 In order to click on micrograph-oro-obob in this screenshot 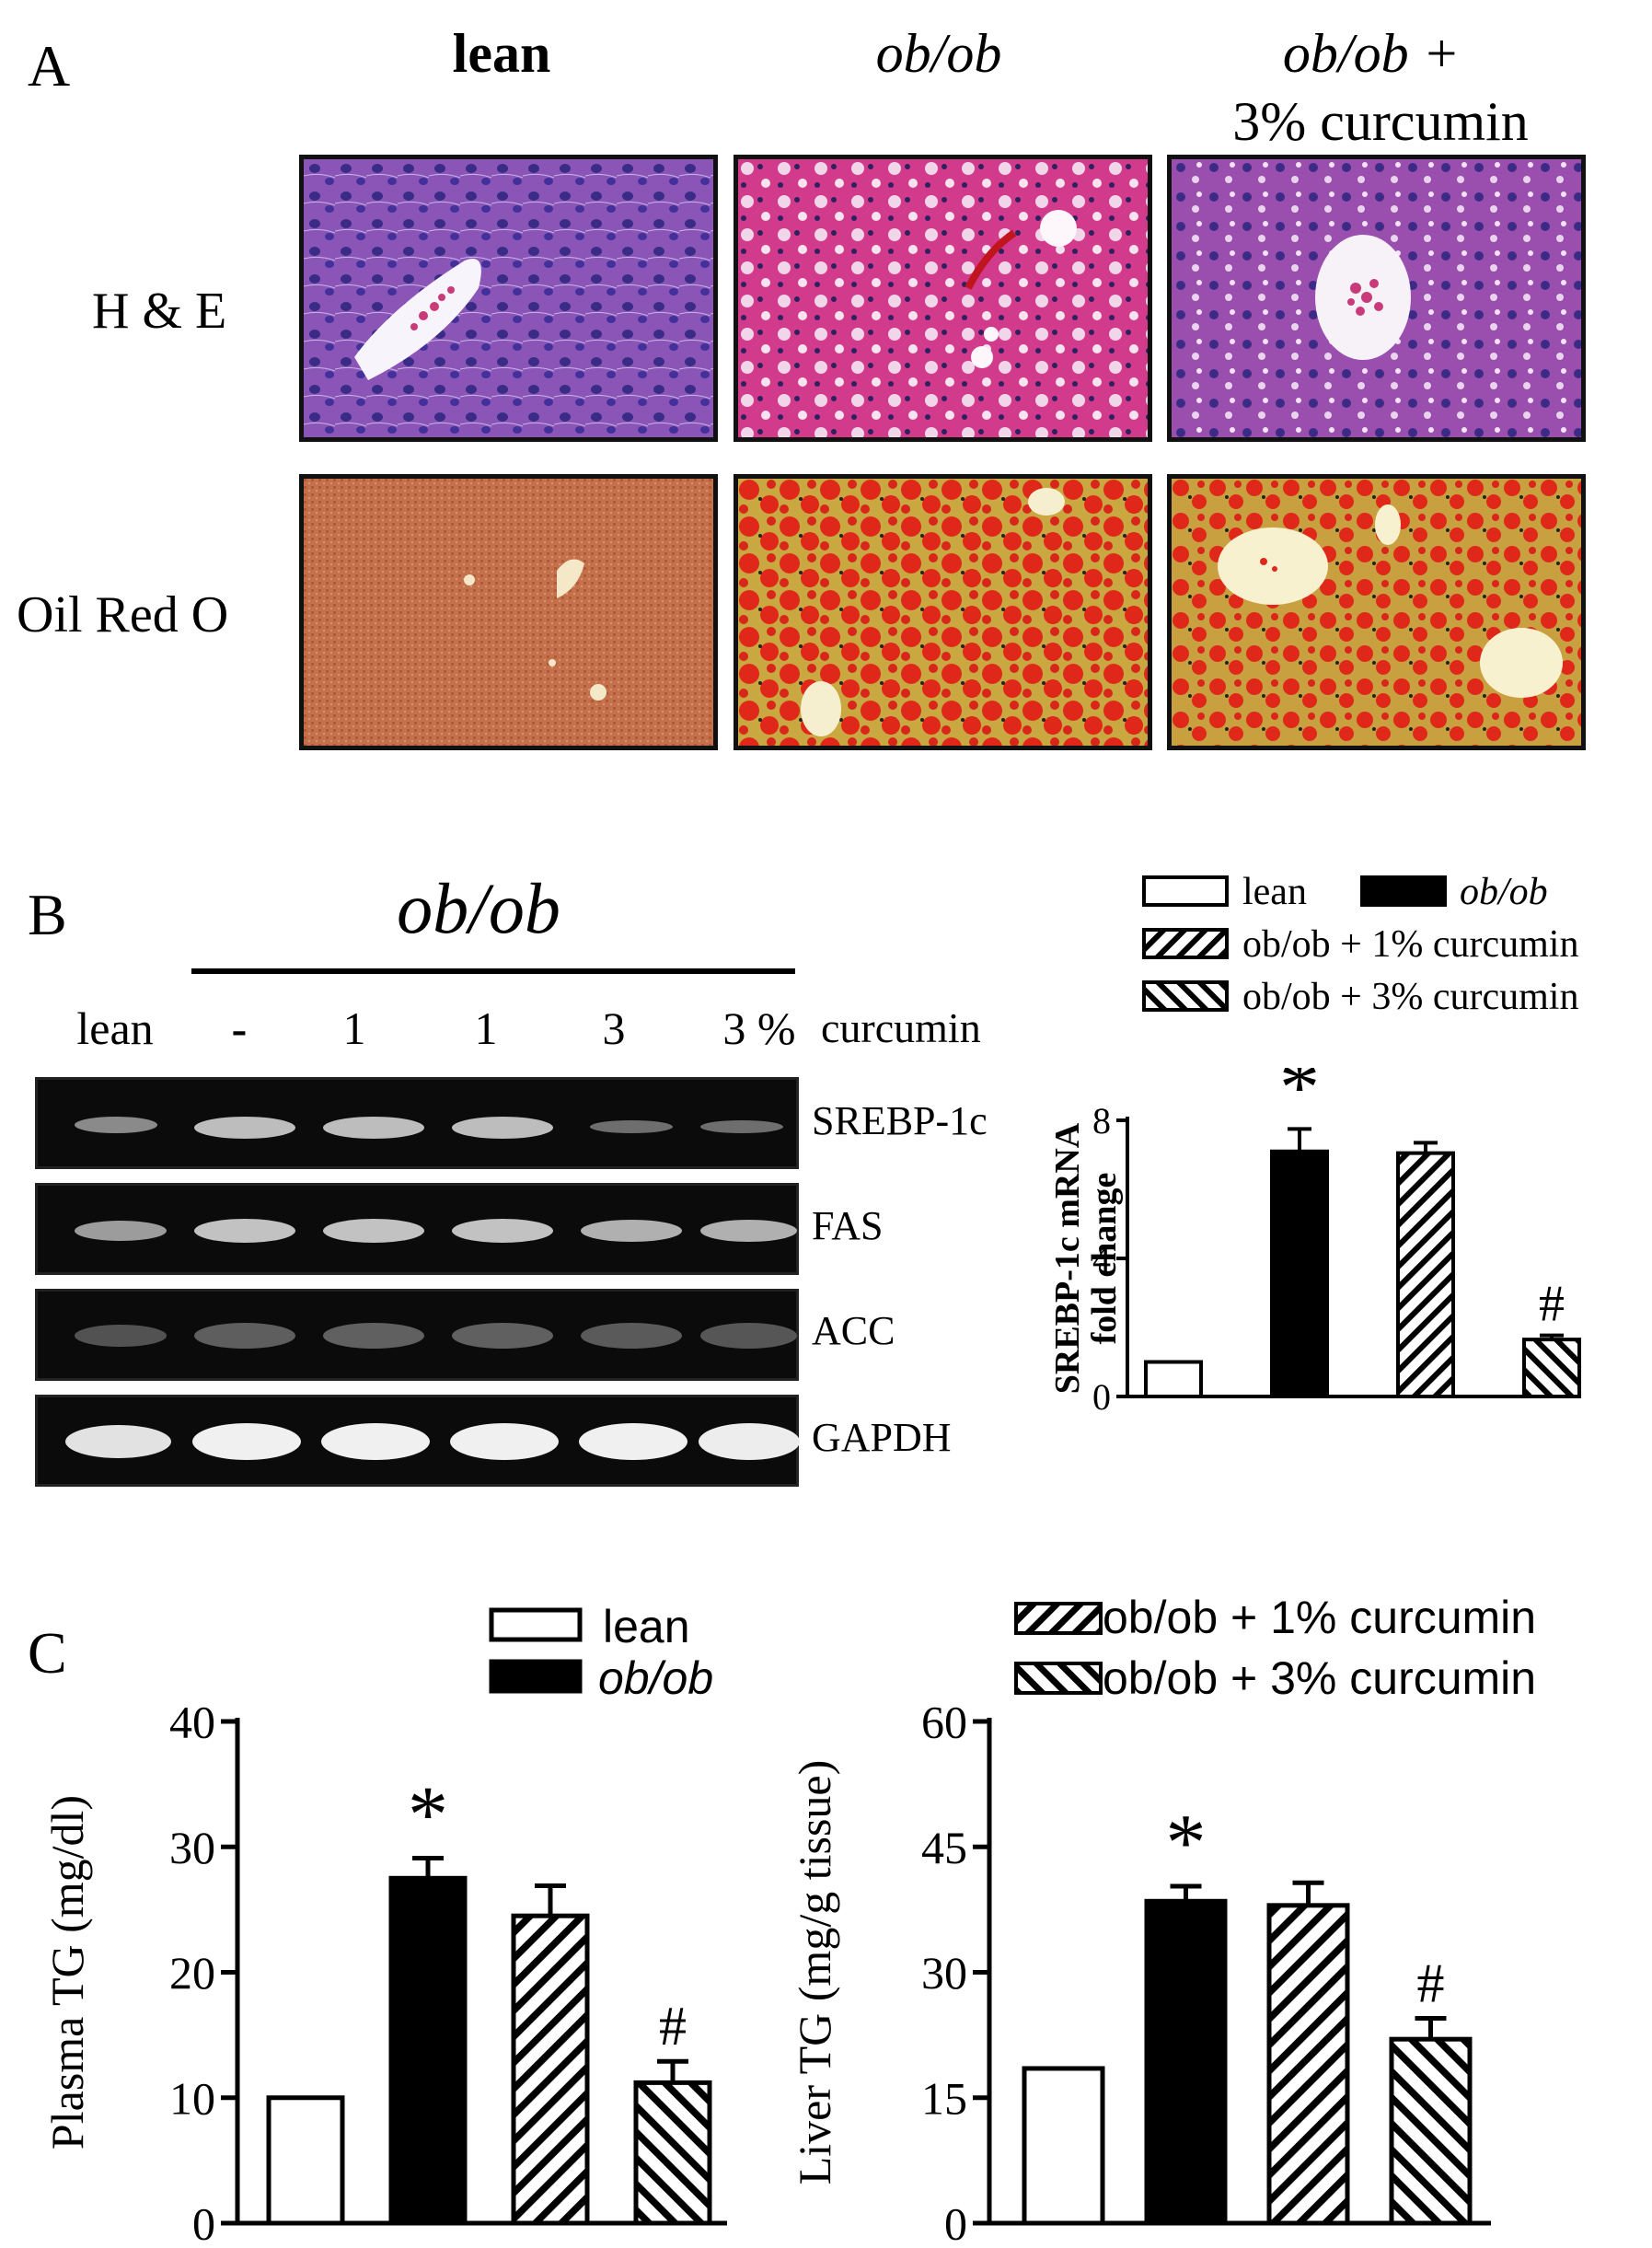, I will do `click(943, 612)`.